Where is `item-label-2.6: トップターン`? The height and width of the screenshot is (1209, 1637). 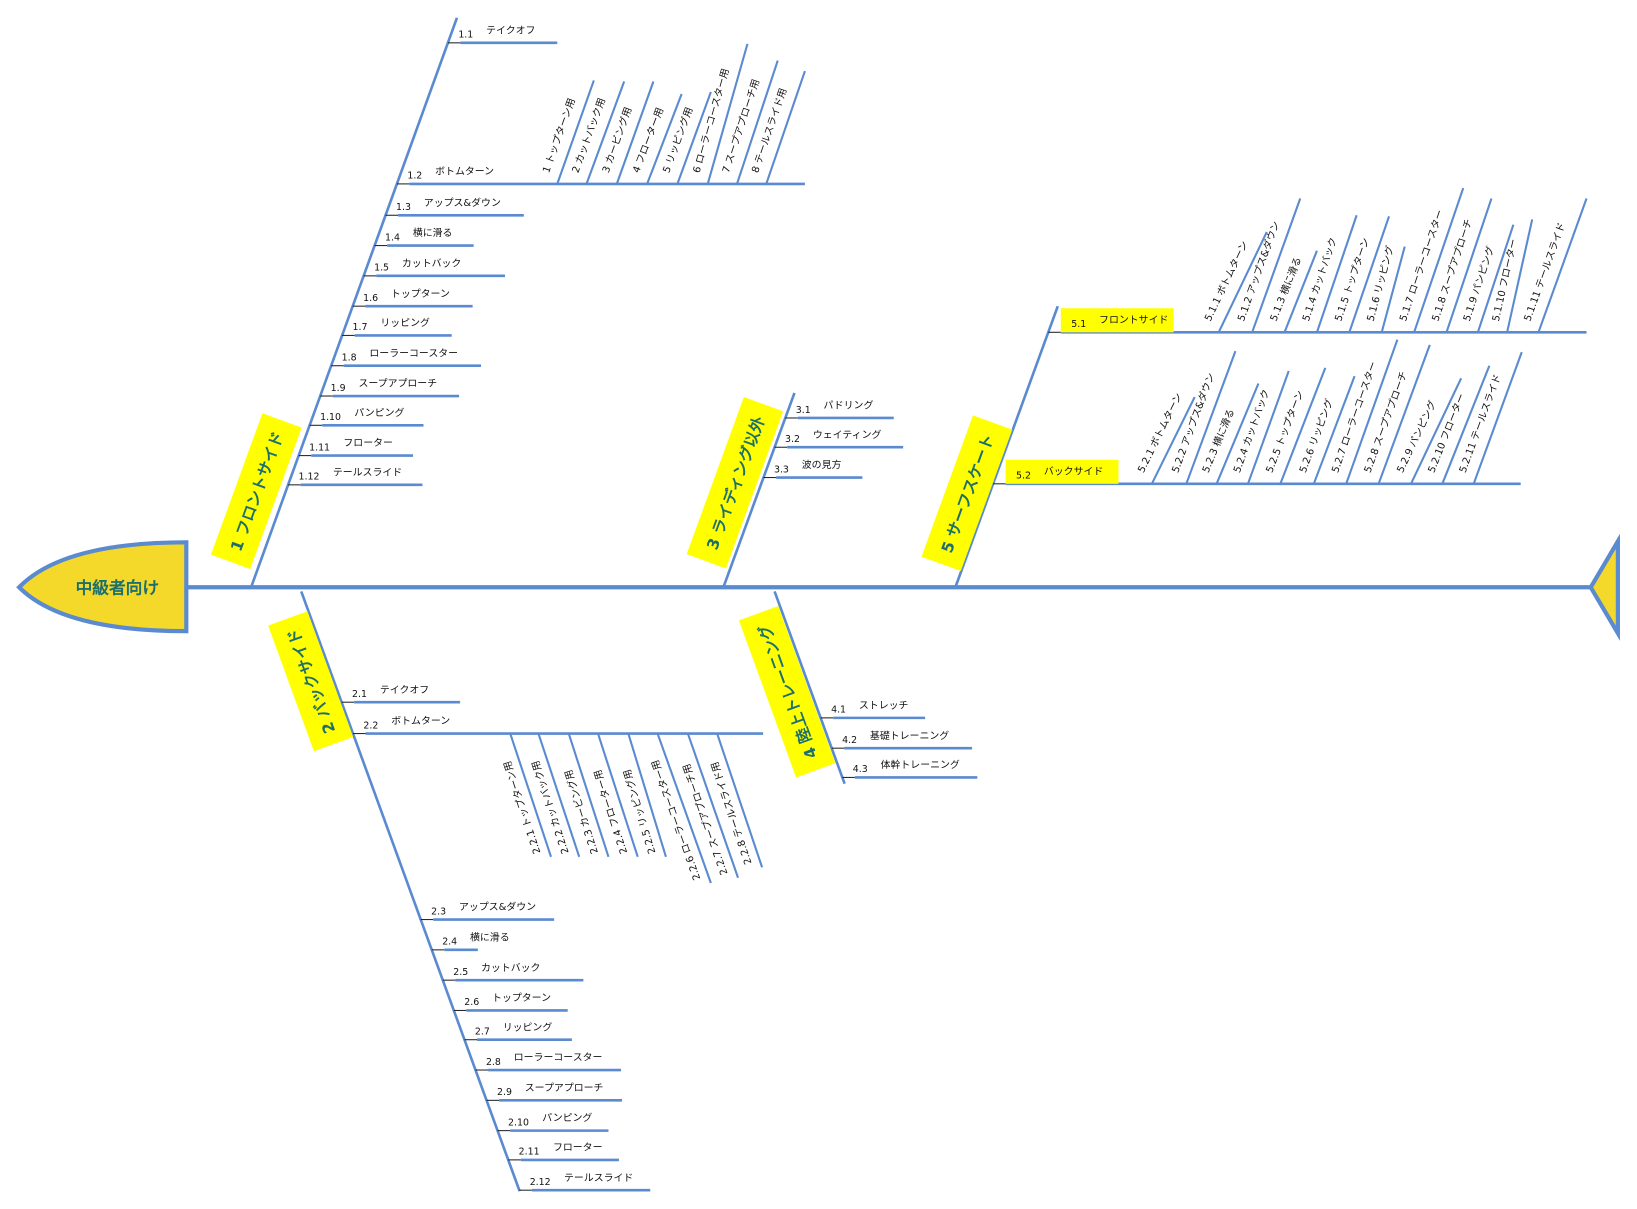 item-label-2.6: トップターン is located at coordinates (521, 998).